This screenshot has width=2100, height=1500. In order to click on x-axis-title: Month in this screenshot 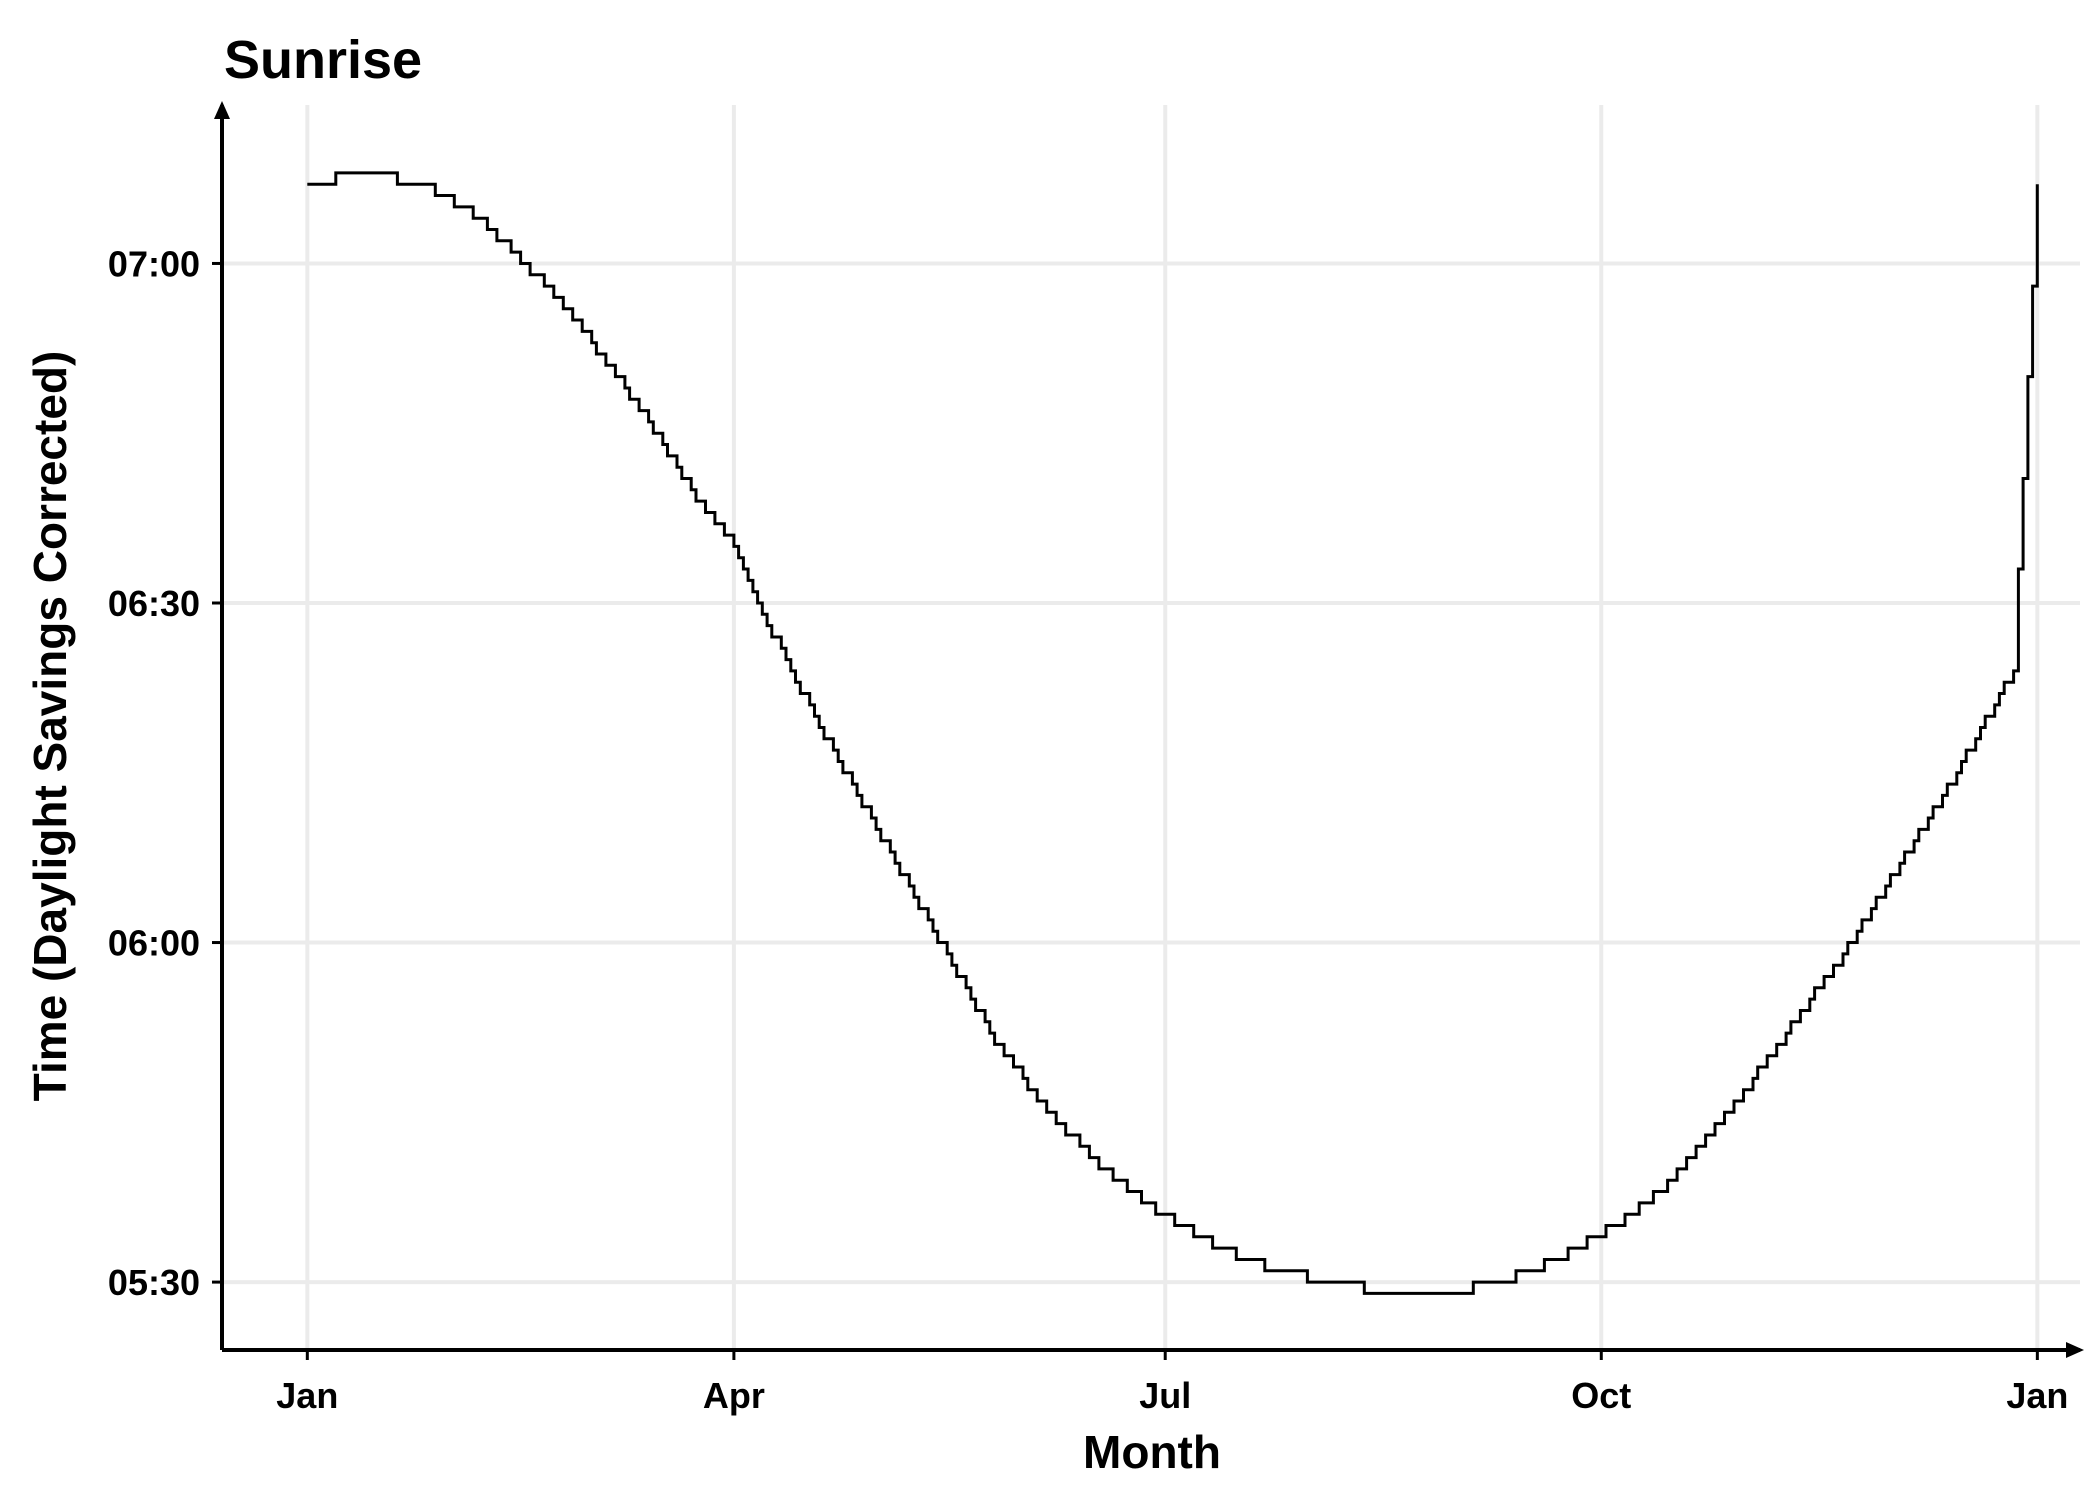, I will do `click(1152, 1452)`.